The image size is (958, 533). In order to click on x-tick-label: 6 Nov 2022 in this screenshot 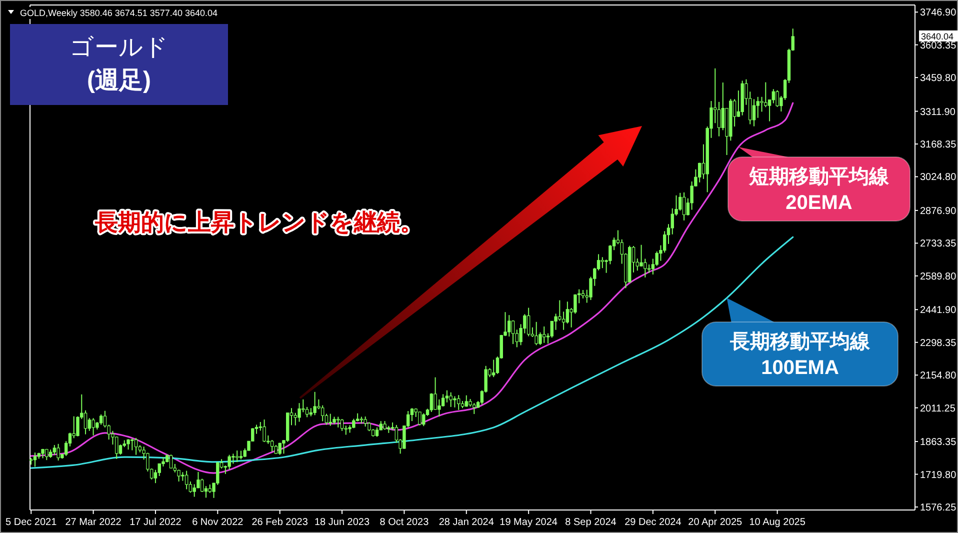, I will do `click(218, 522)`.